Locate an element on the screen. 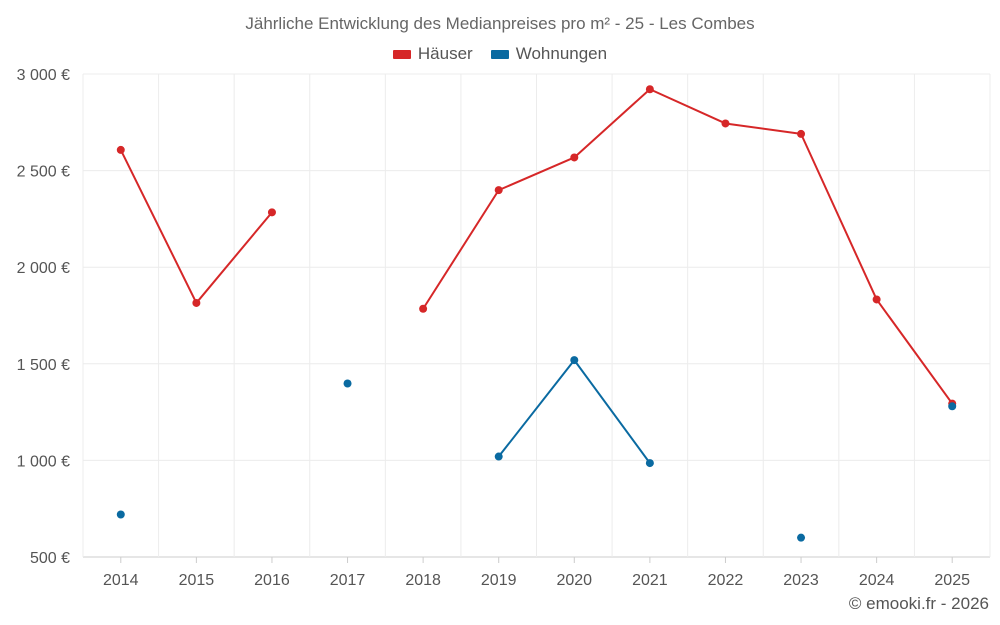 The width and height of the screenshot is (1000, 625). x-tick-label: 2022 is located at coordinates (726, 580).